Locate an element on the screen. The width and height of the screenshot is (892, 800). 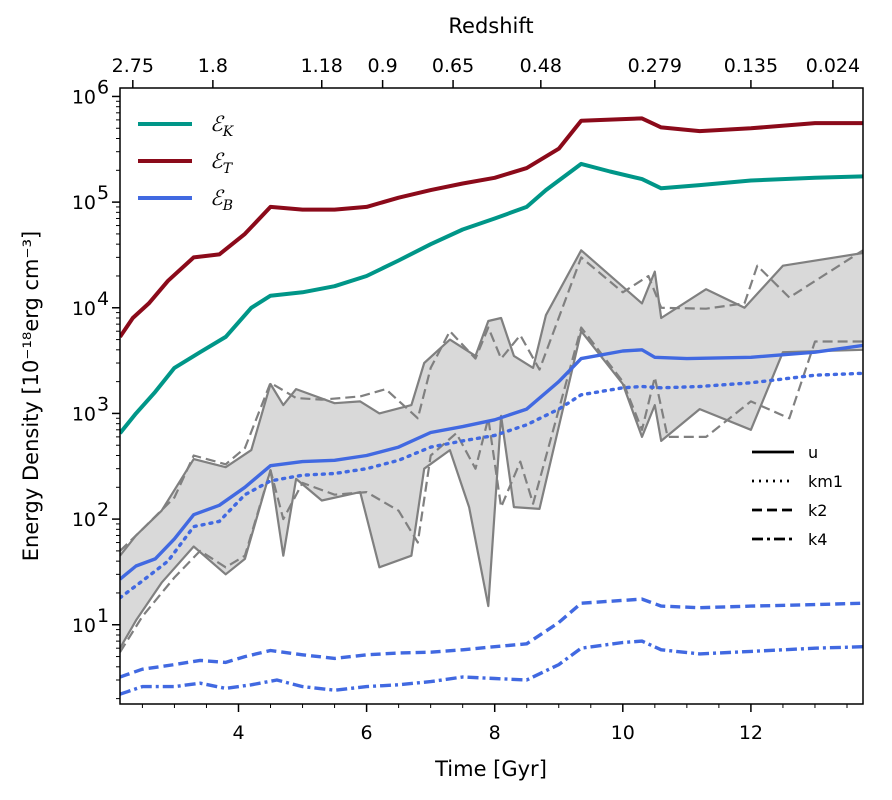
series-e_b-k2 is located at coordinates (491, 638).